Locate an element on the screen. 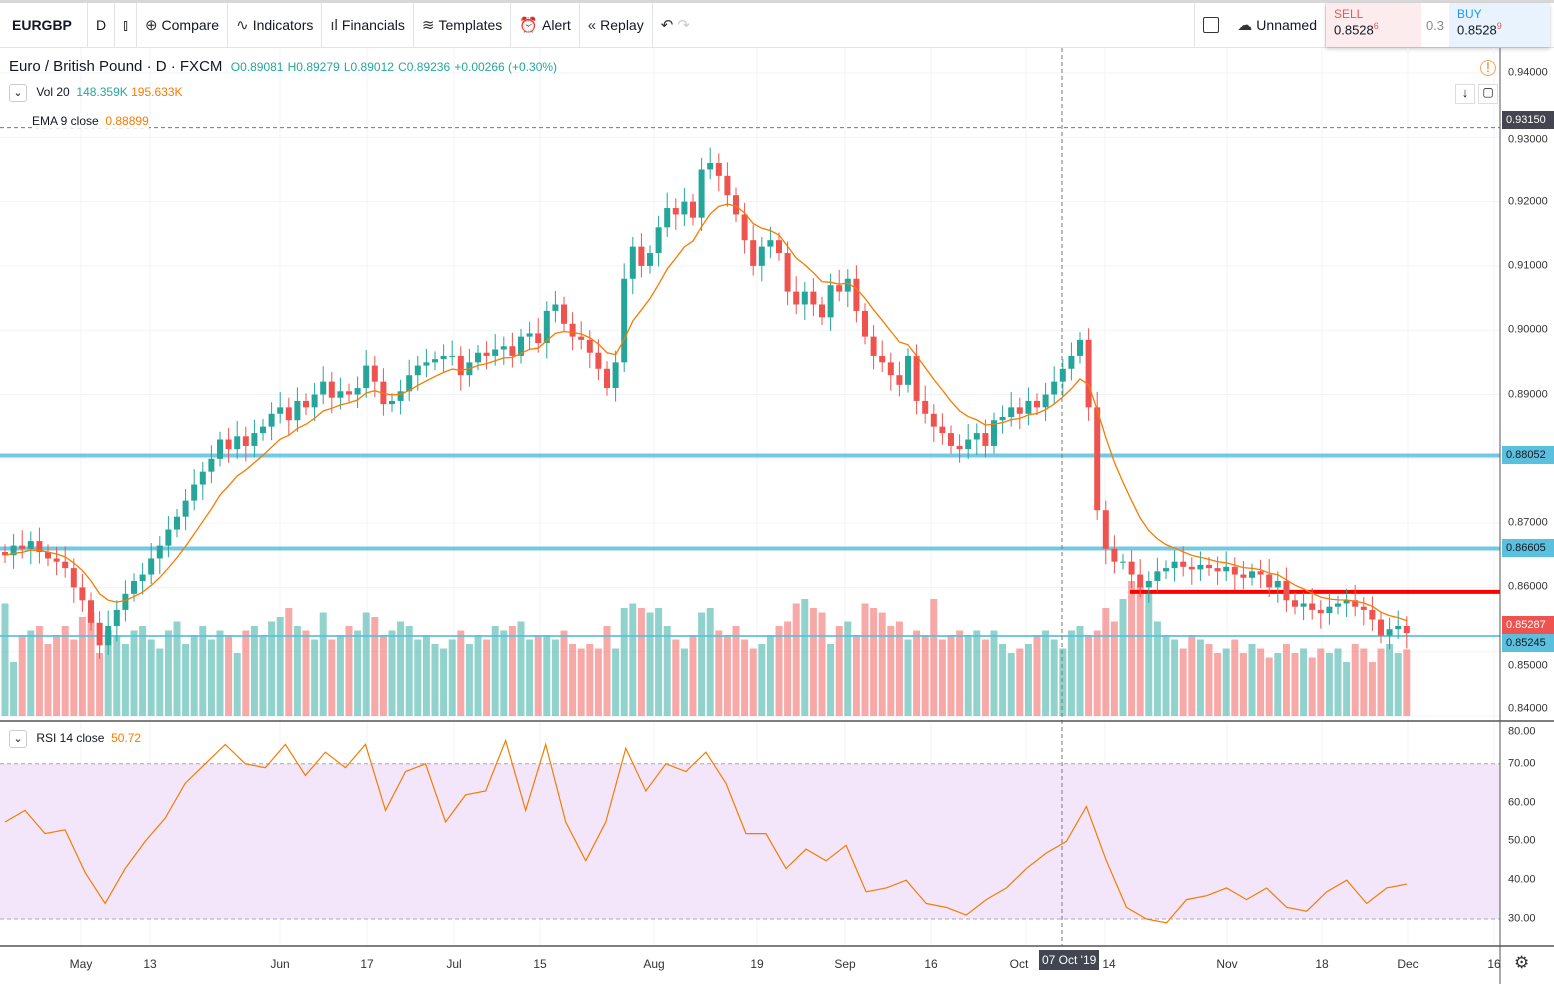 The width and height of the screenshot is (1554, 984). financials-button: ıl Financials is located at coordinates (368, 25).